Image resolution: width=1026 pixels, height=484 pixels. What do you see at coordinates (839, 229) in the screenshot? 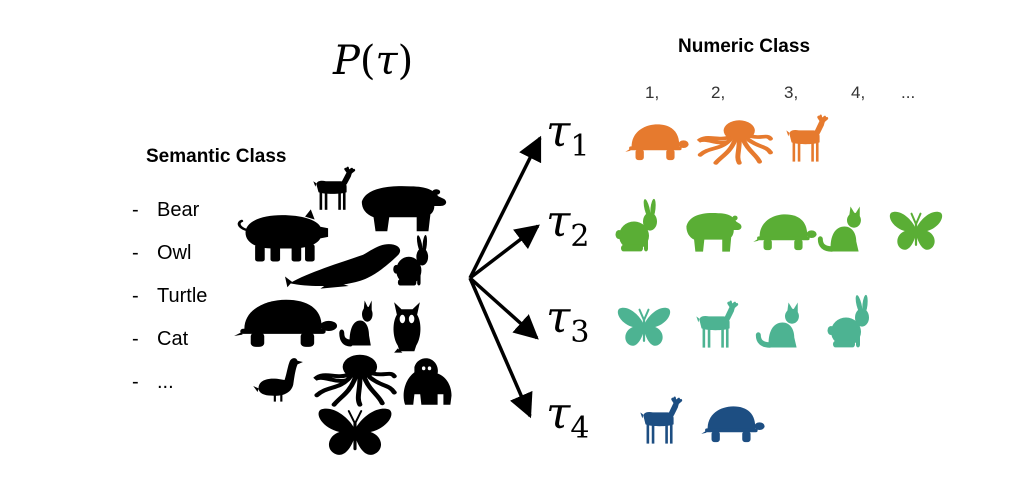
I see `task-2-cat-icon` at bounding box center [839, 229].